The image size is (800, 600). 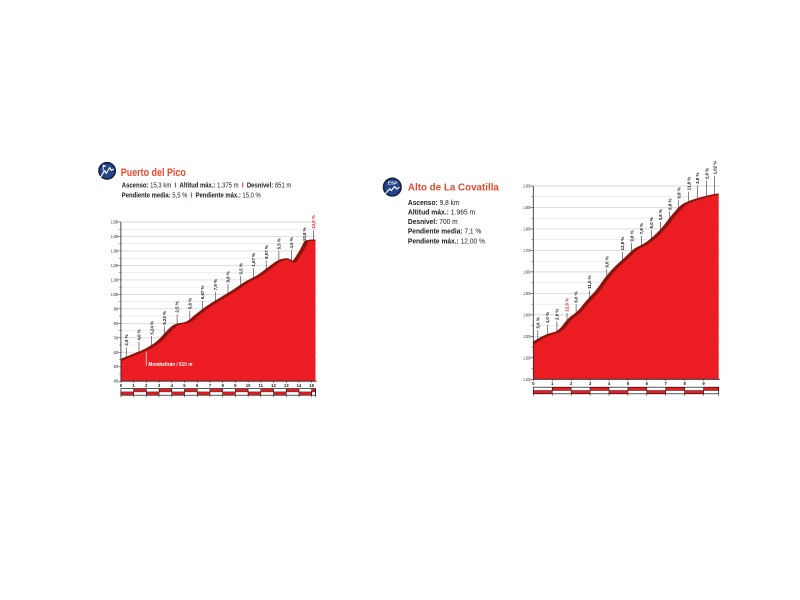 What do you see at coordinates (313, 222) in the screenshot?
I see `svg-text: 13,0 %` at bounding box center [313, 222].